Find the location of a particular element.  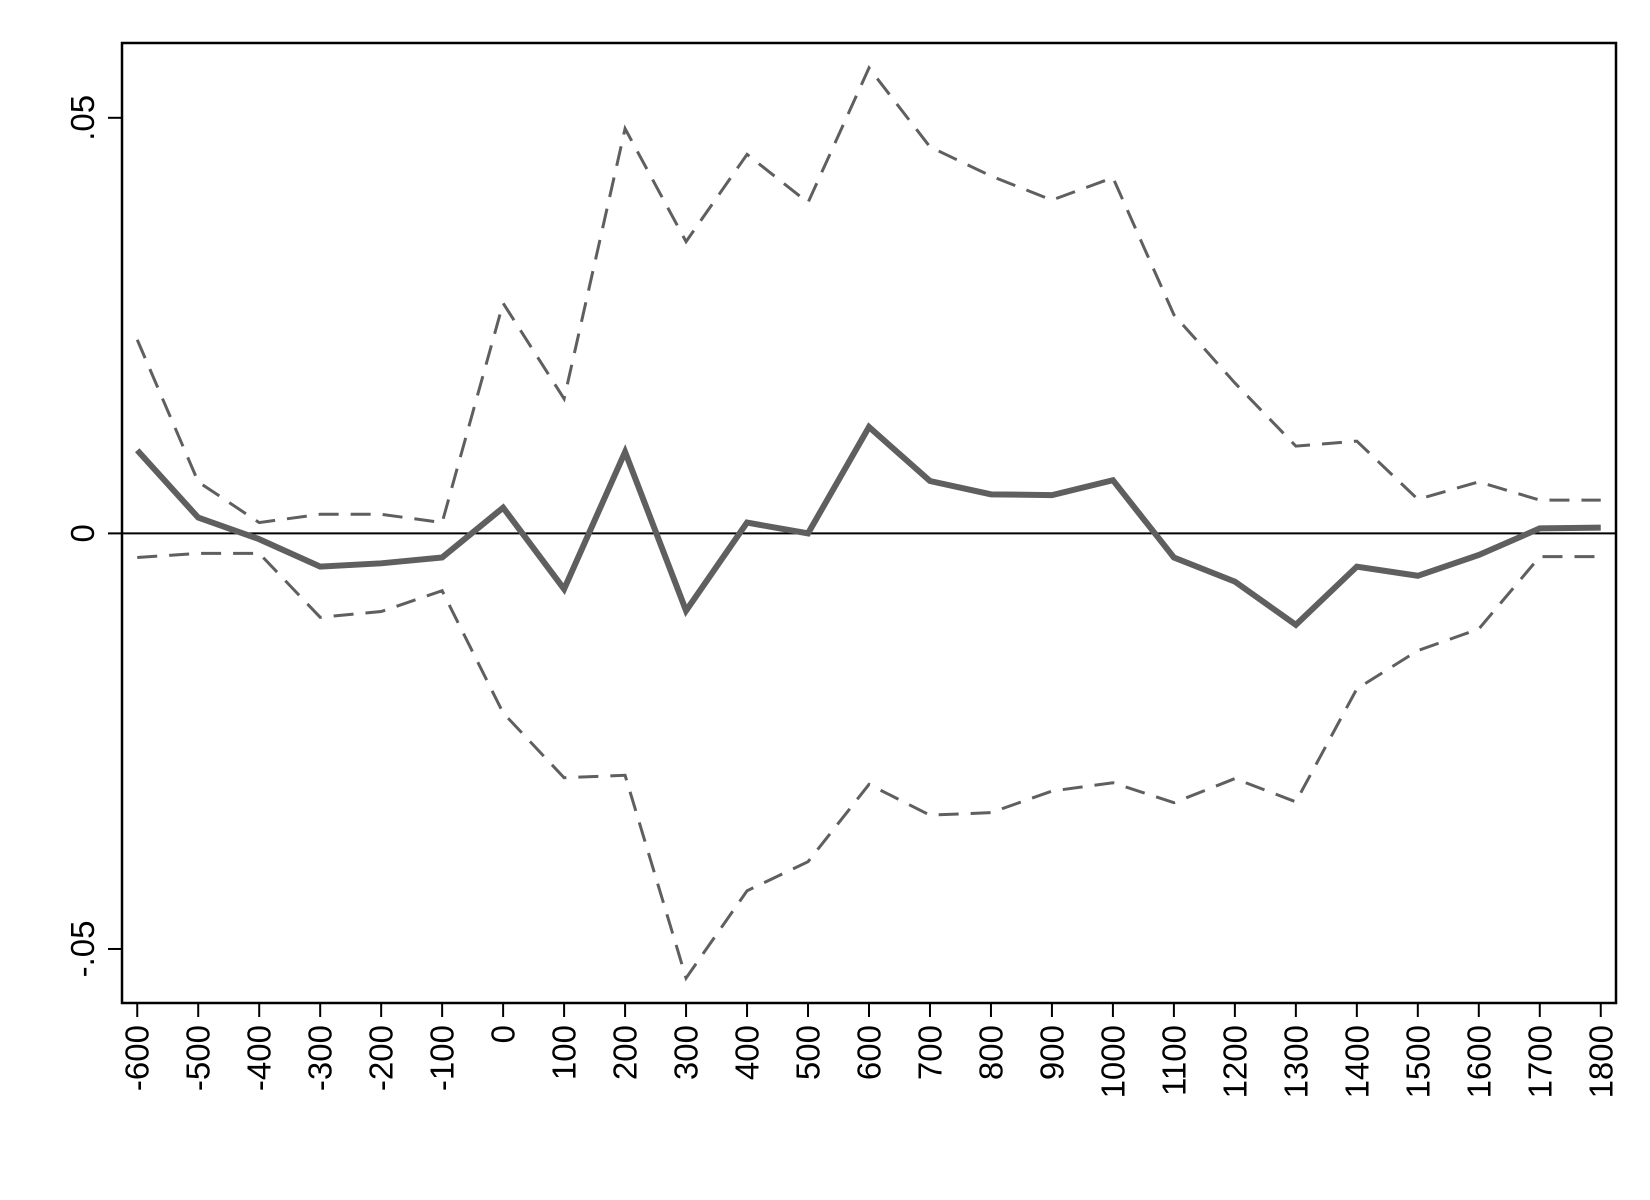

x-tick-label: 1200 is located at coordinates (1234, 1061).